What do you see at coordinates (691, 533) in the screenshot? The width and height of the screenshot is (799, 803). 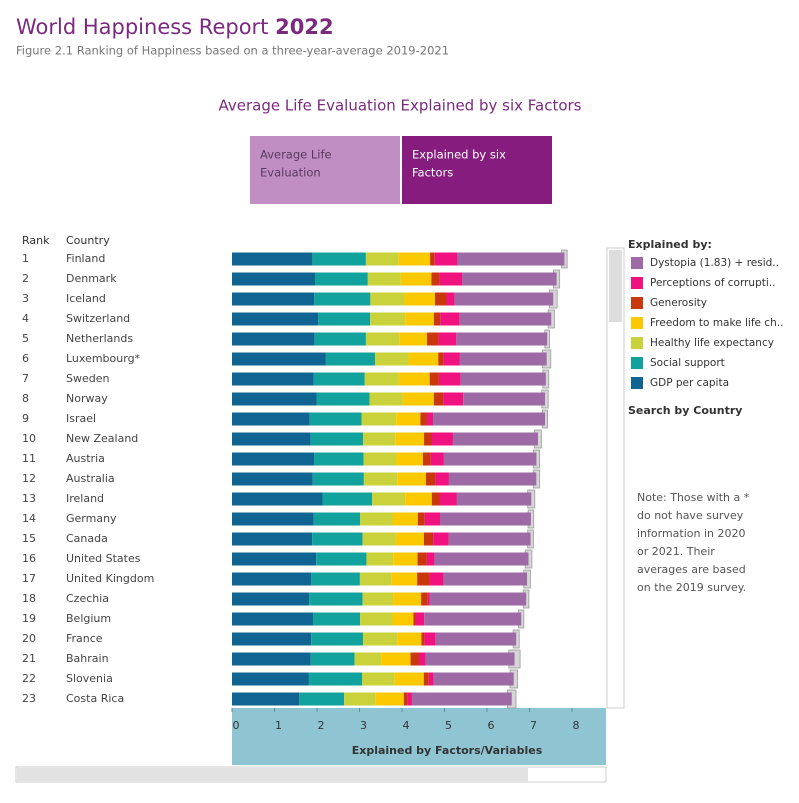 I see `note-line: information in 2020` at bounding box center [691, 533].